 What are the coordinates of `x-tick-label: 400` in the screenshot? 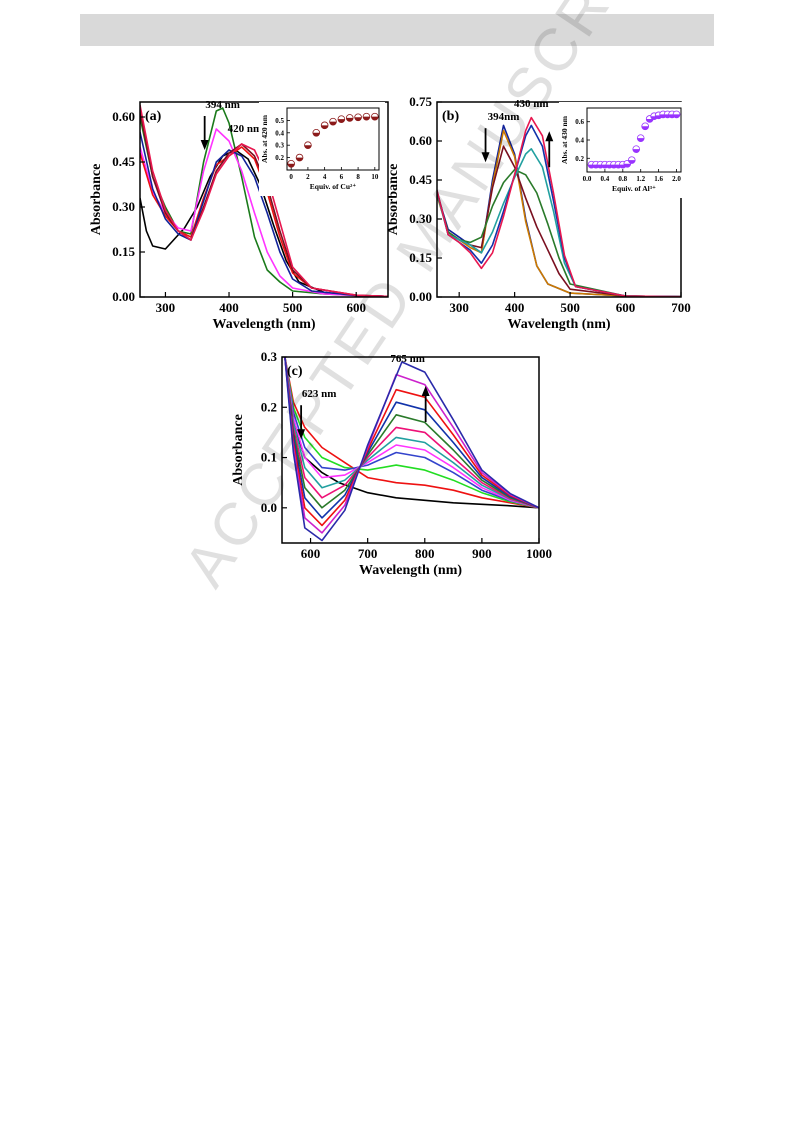 It's located at (515, 307).